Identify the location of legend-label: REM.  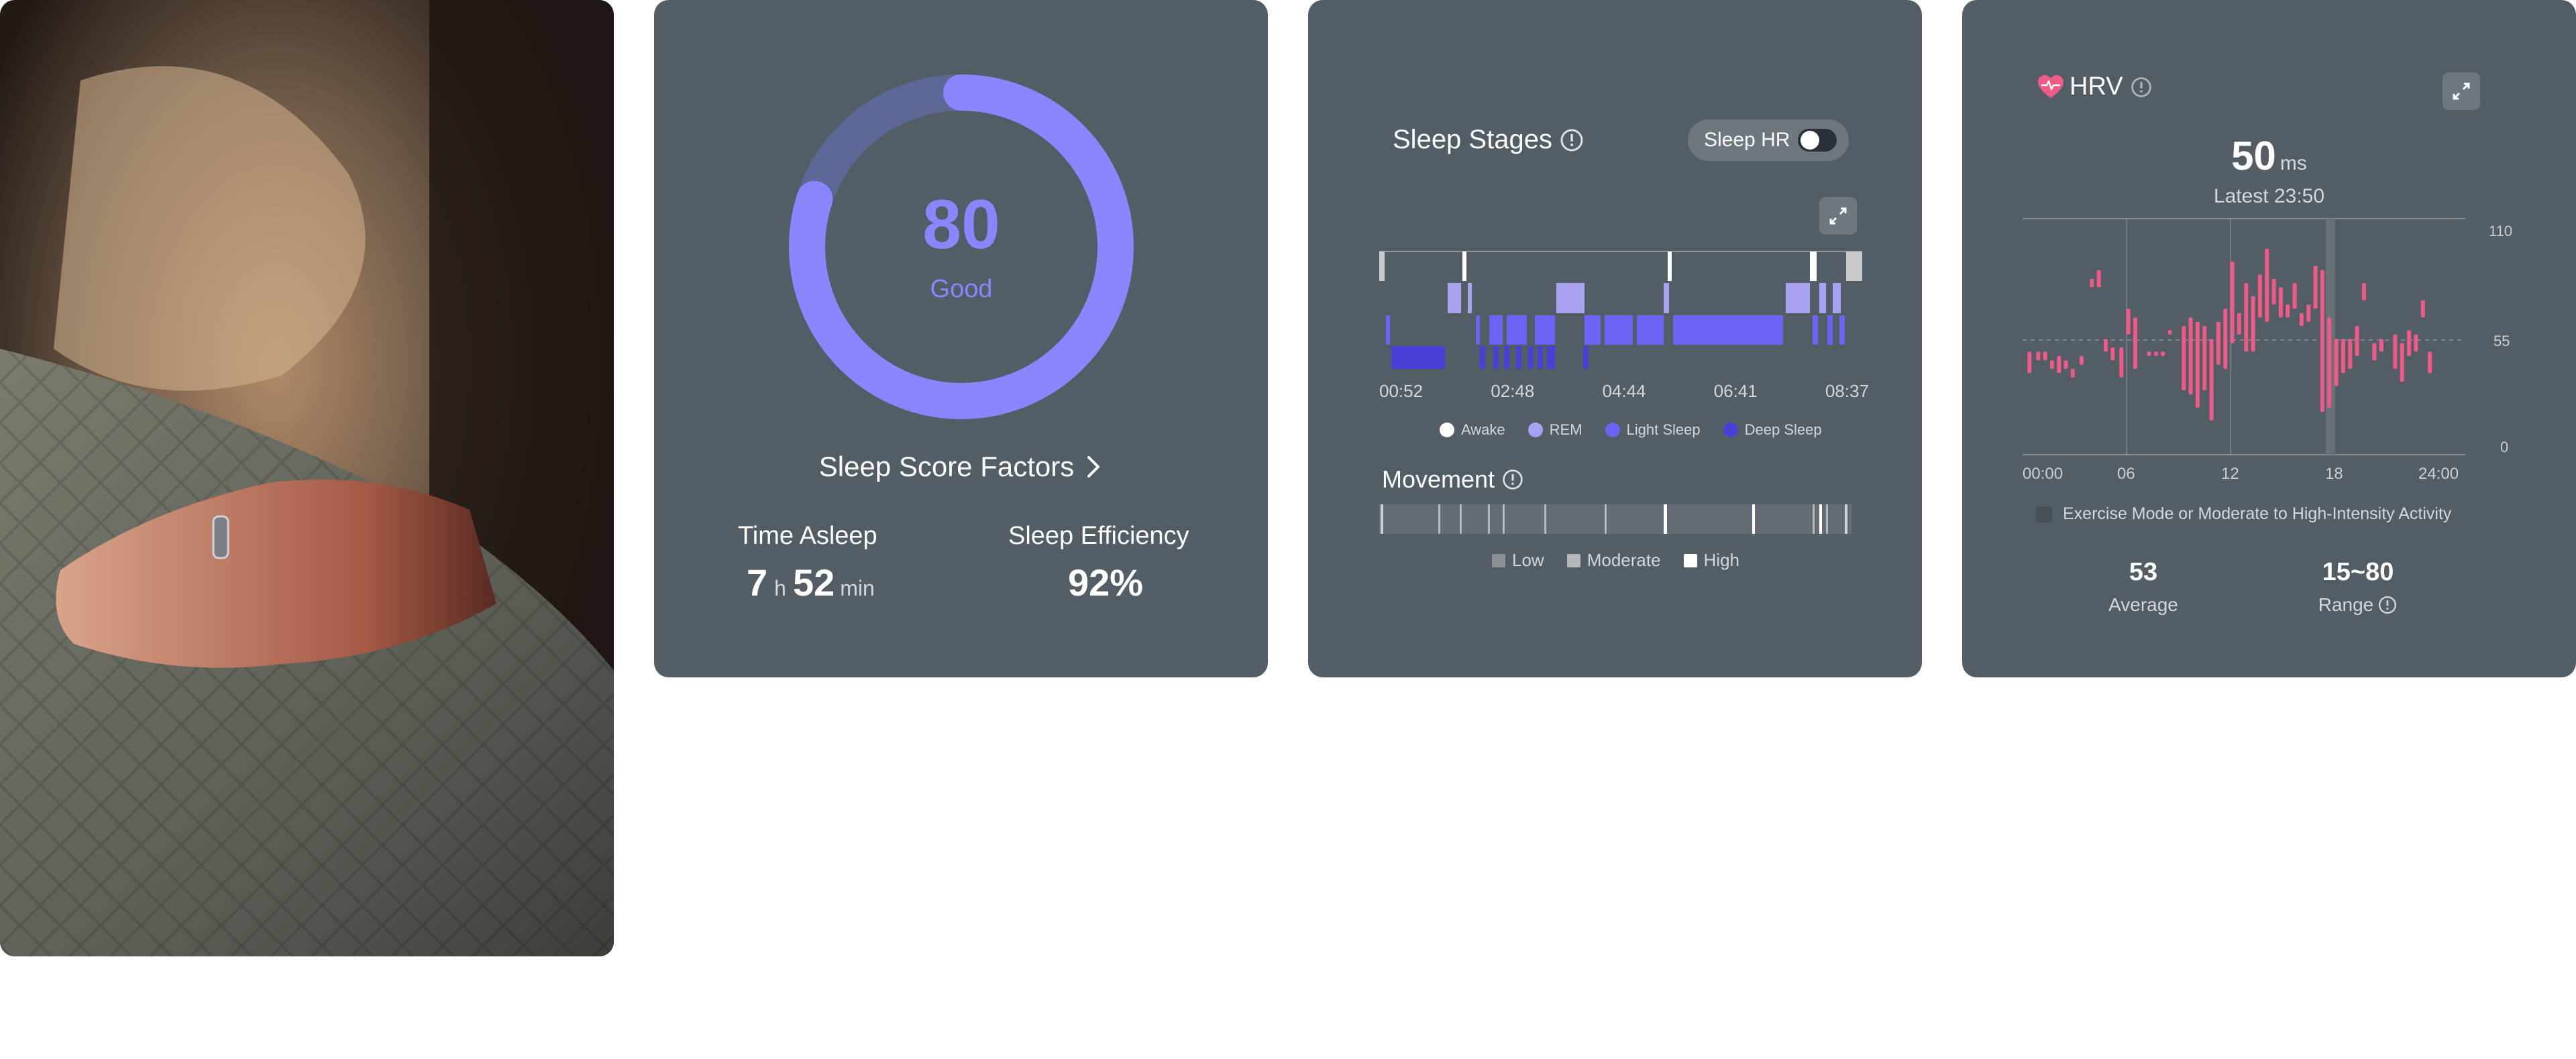
(1565, 429).